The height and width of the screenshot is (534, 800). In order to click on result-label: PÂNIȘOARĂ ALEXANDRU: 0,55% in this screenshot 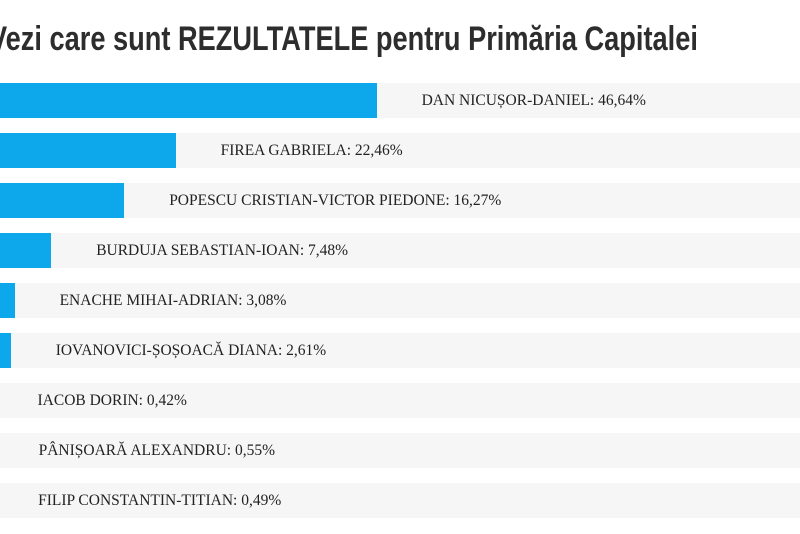, I will do `click(156, 450)`.